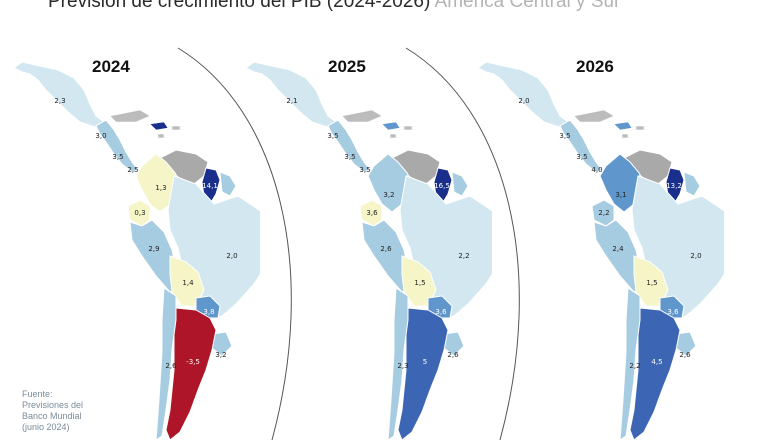 The image size is (780, 440). I want to click on value-label-panama: 2,5, so click(133, 170).